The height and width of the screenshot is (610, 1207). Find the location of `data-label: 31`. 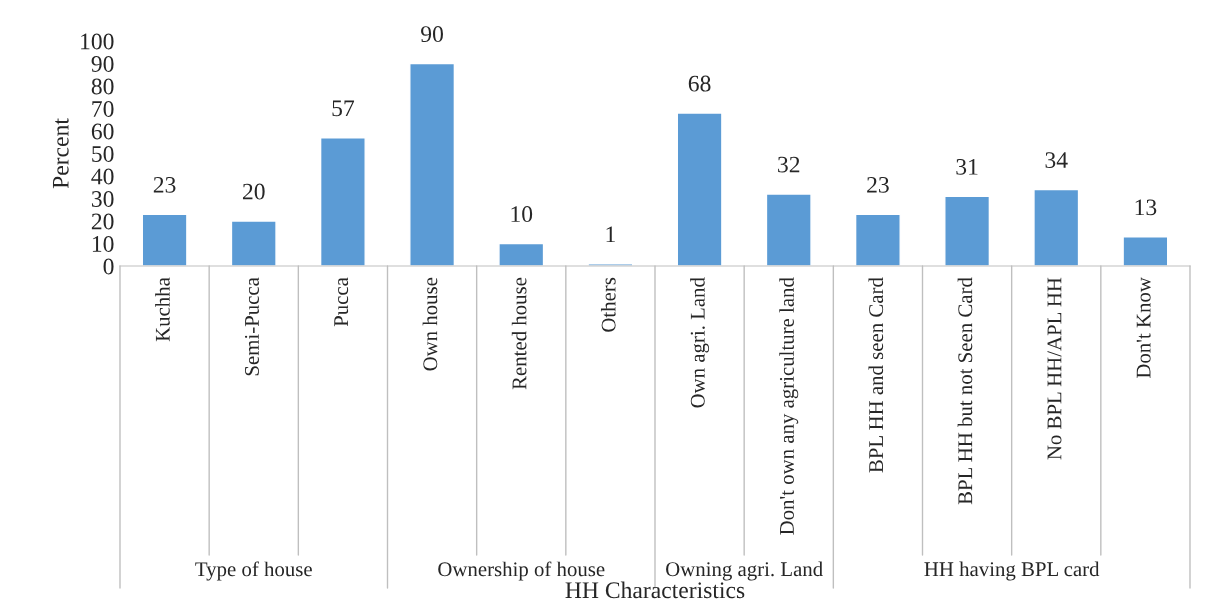

data-label: 31 is located at coordinates (967, 166).